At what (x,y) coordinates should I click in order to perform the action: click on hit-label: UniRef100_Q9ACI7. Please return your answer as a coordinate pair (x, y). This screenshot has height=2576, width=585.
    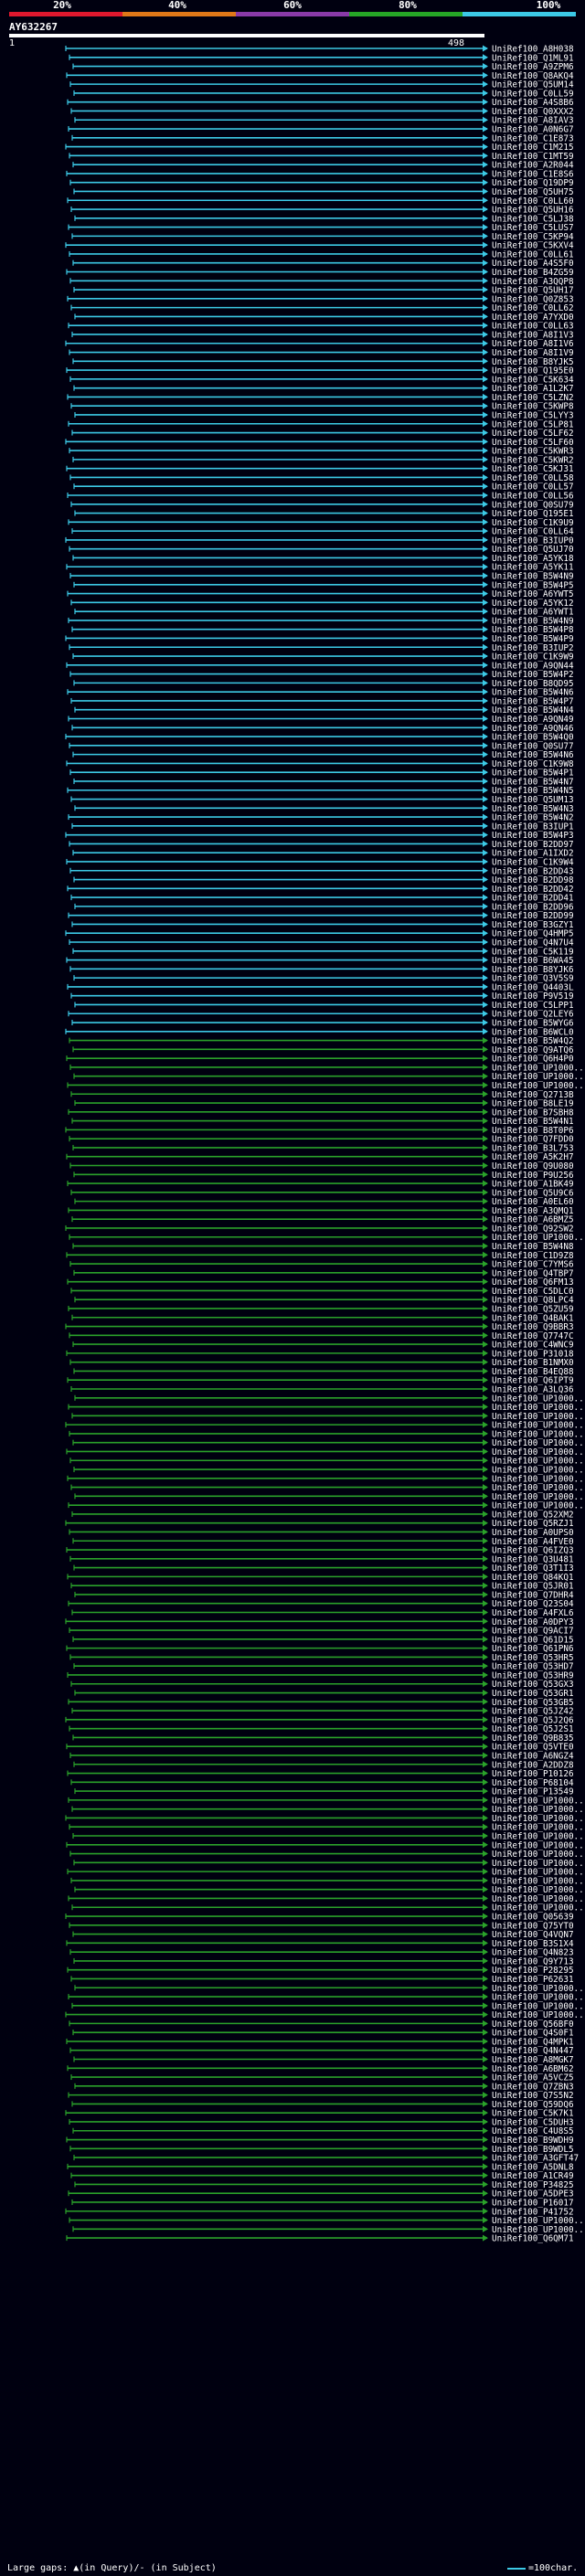
    Looking at the image, I should click on (533, 1632).